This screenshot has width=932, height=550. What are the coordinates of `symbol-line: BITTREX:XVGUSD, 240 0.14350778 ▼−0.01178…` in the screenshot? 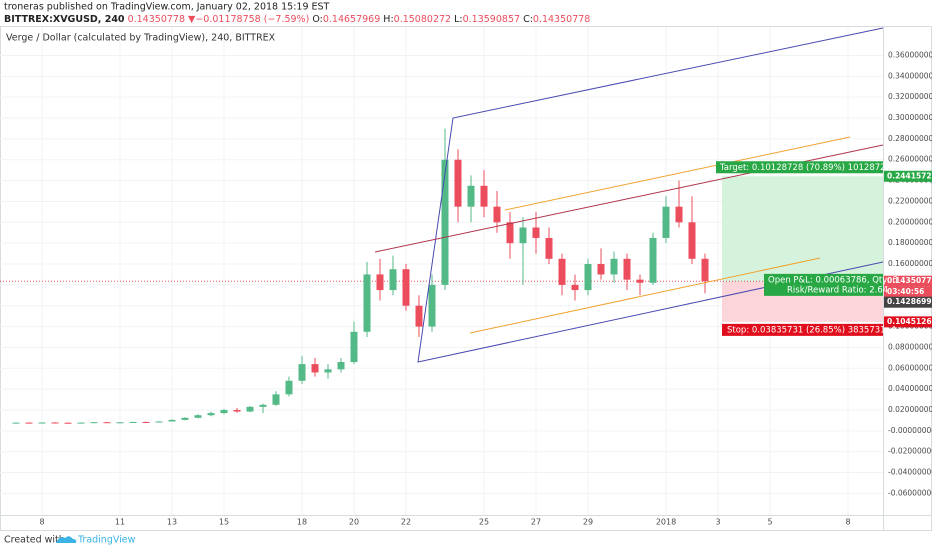 It's located at (297, 19).